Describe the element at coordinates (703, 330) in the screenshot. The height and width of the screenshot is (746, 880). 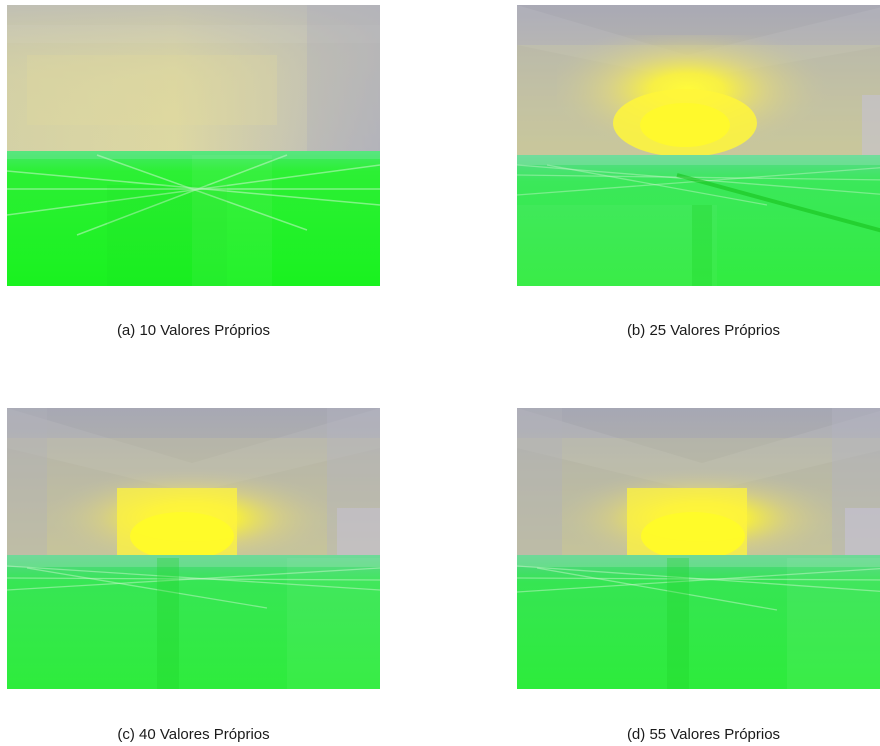
I see `caption-b: (b) 25 Valores Próprios` at that location.